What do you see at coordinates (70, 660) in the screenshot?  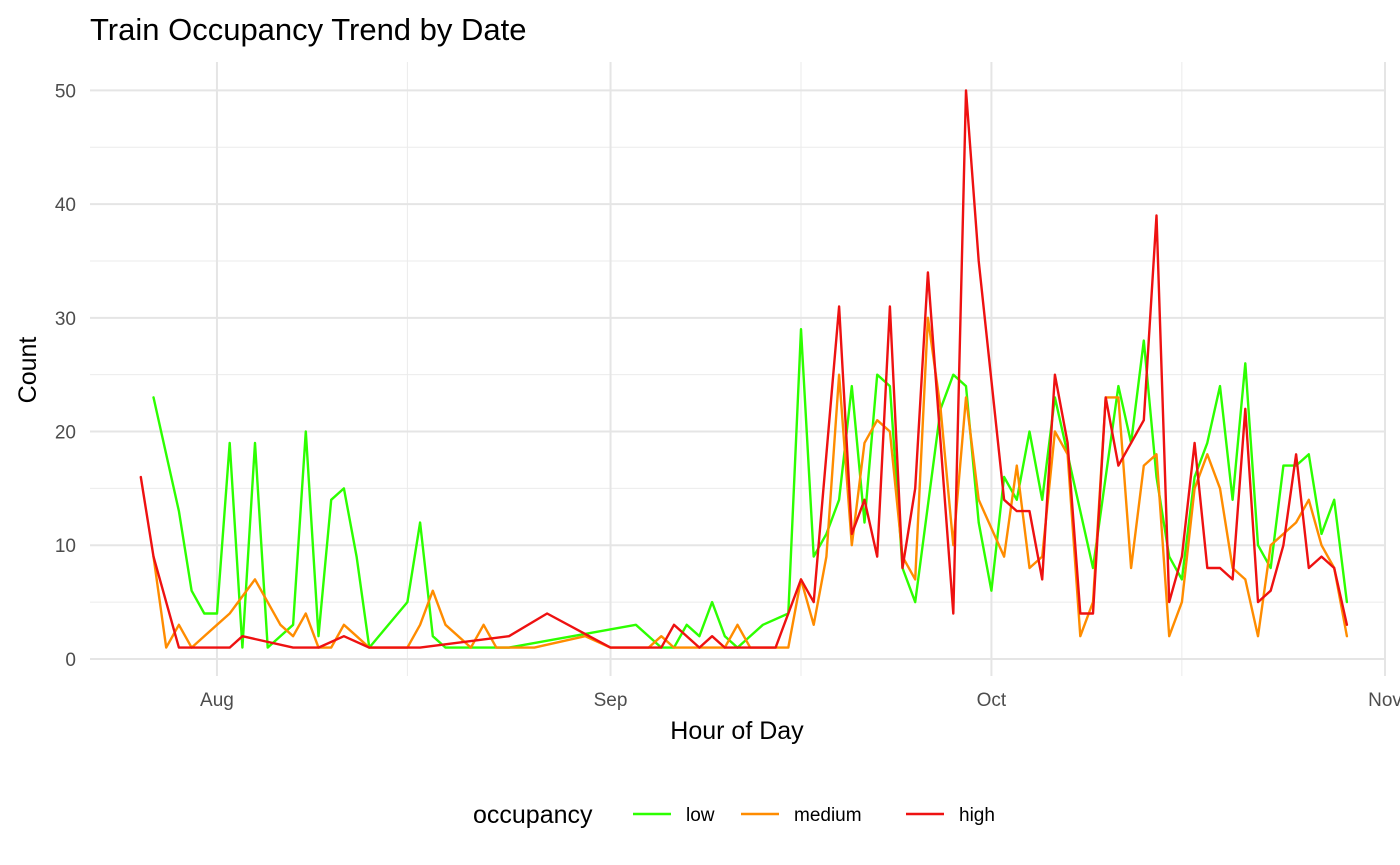 I see `y-tick-label: 0` at bounding box center [70, 660].